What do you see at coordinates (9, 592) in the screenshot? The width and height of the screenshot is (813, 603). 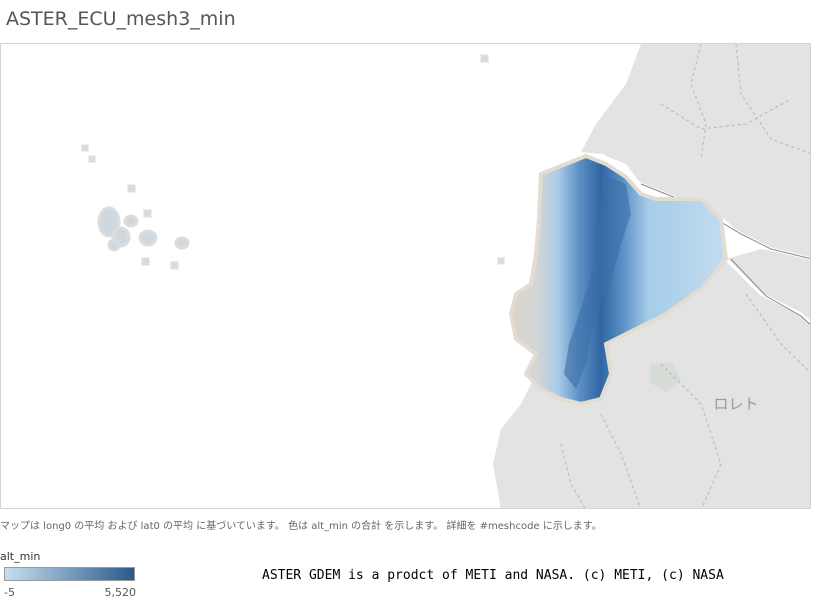 I see `legend-min-label: -5` at bounding box center [9, 592].